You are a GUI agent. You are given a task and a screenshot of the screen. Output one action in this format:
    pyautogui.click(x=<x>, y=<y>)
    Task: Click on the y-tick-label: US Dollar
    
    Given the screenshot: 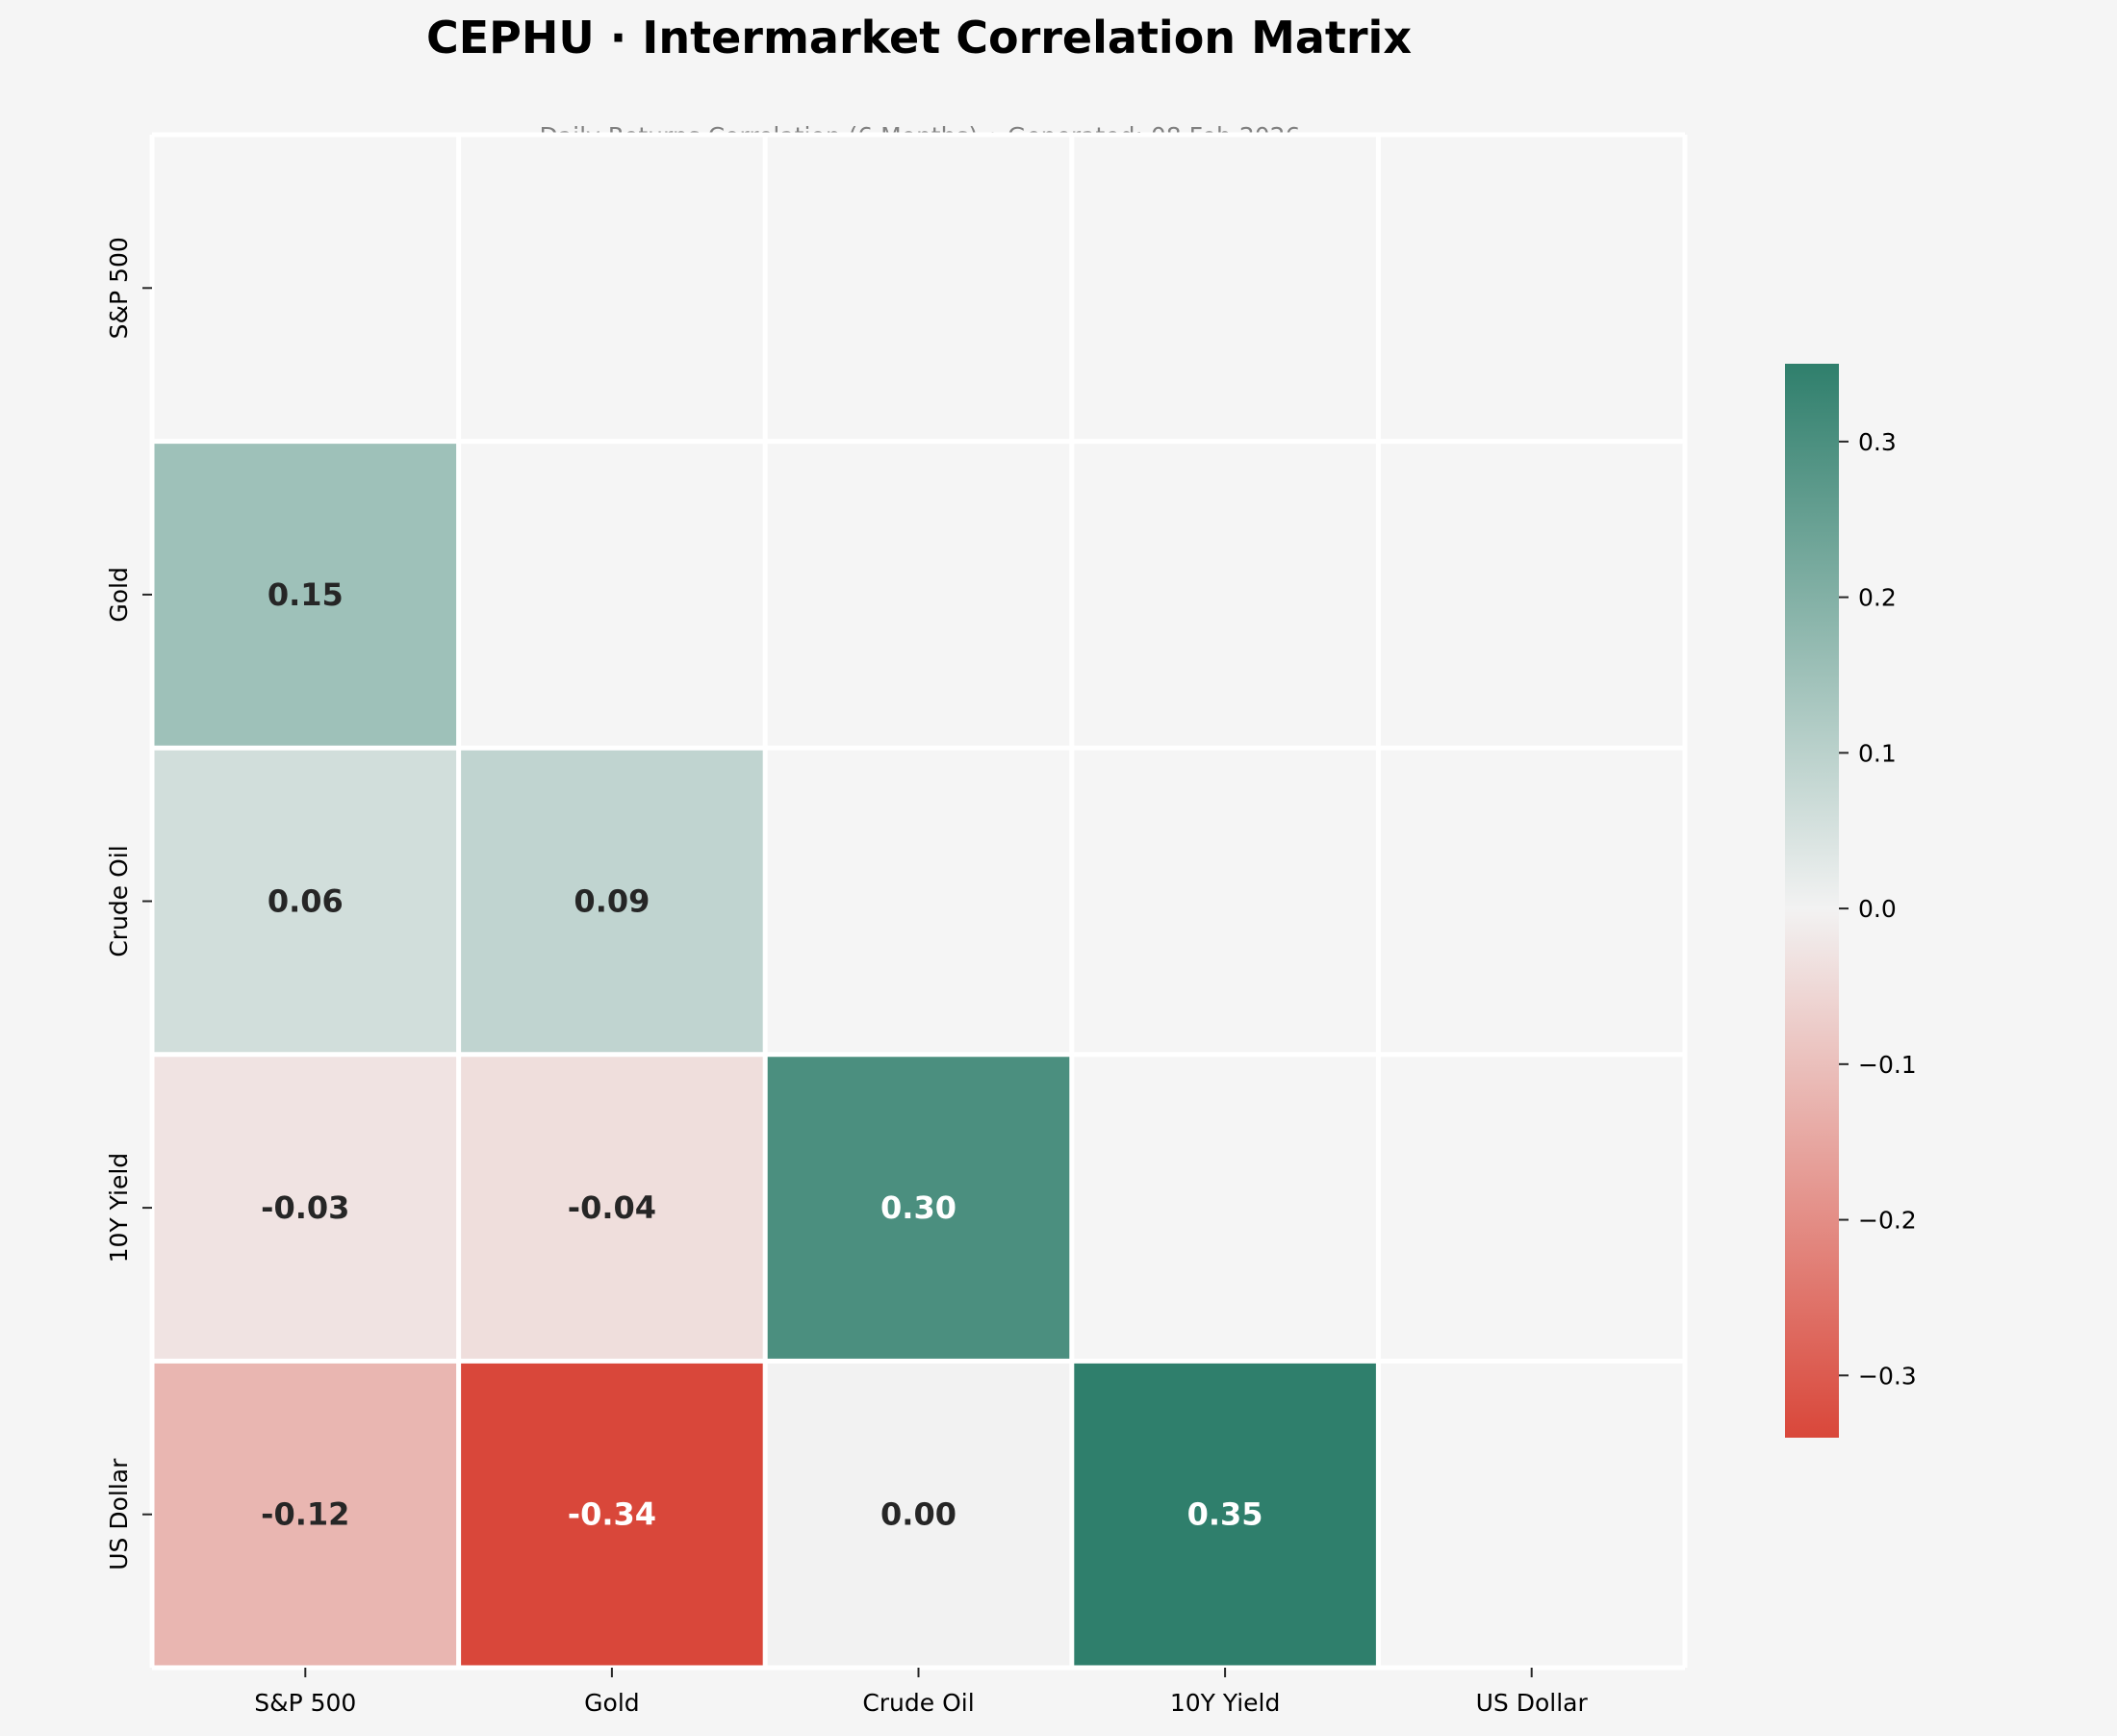 What is the action you would take?
    pyautogui.click(x=119, y=1514)
    